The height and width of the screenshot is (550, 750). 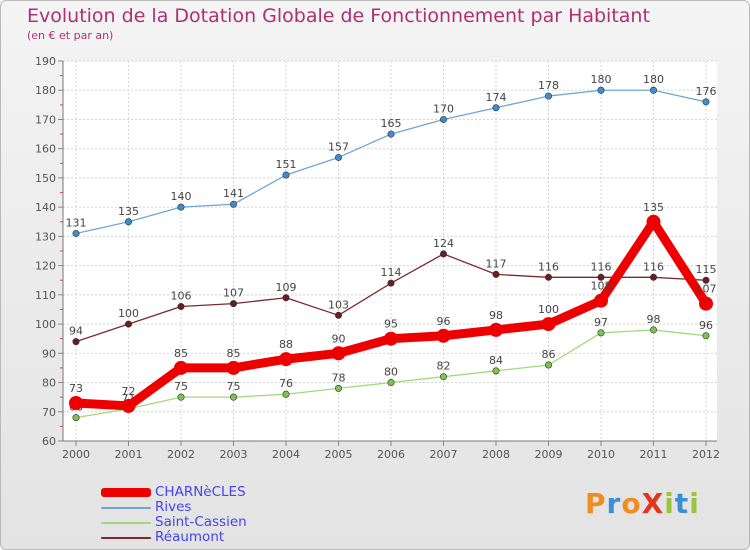 What do you see at coordinates (549, 354) in the screenshot?
I see `data-label-saint-cassien: 86` at bounding box center [549, 354].